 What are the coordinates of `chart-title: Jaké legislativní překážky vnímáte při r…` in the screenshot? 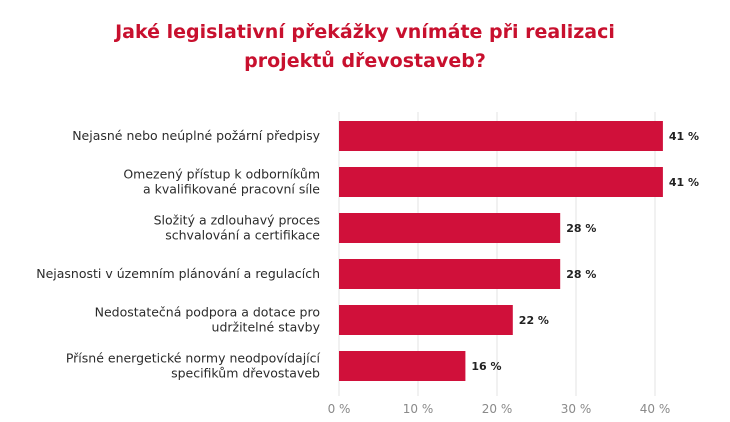 It's located at (364, 46).